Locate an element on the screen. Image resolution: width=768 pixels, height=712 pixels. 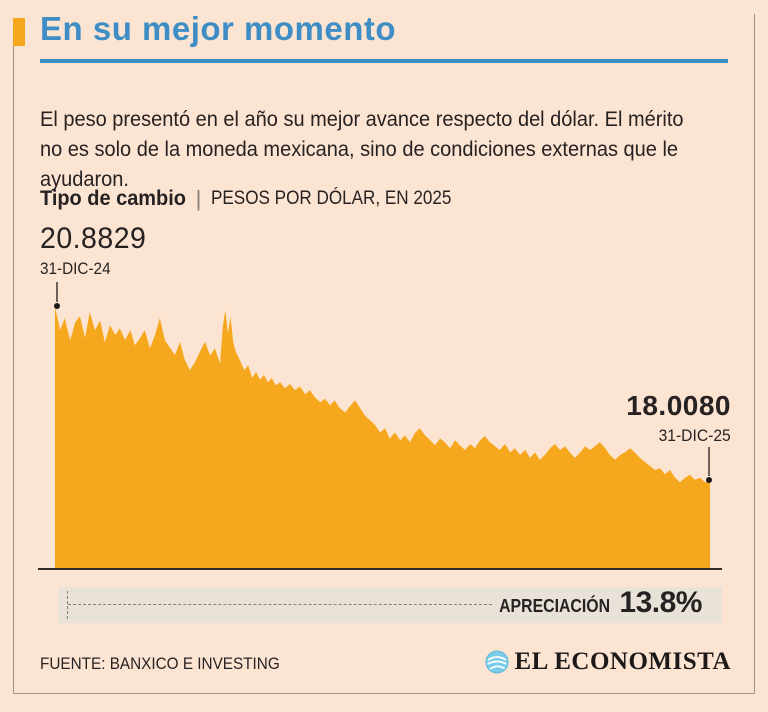
title-bullet-marker is located at coordinates (19, 32).